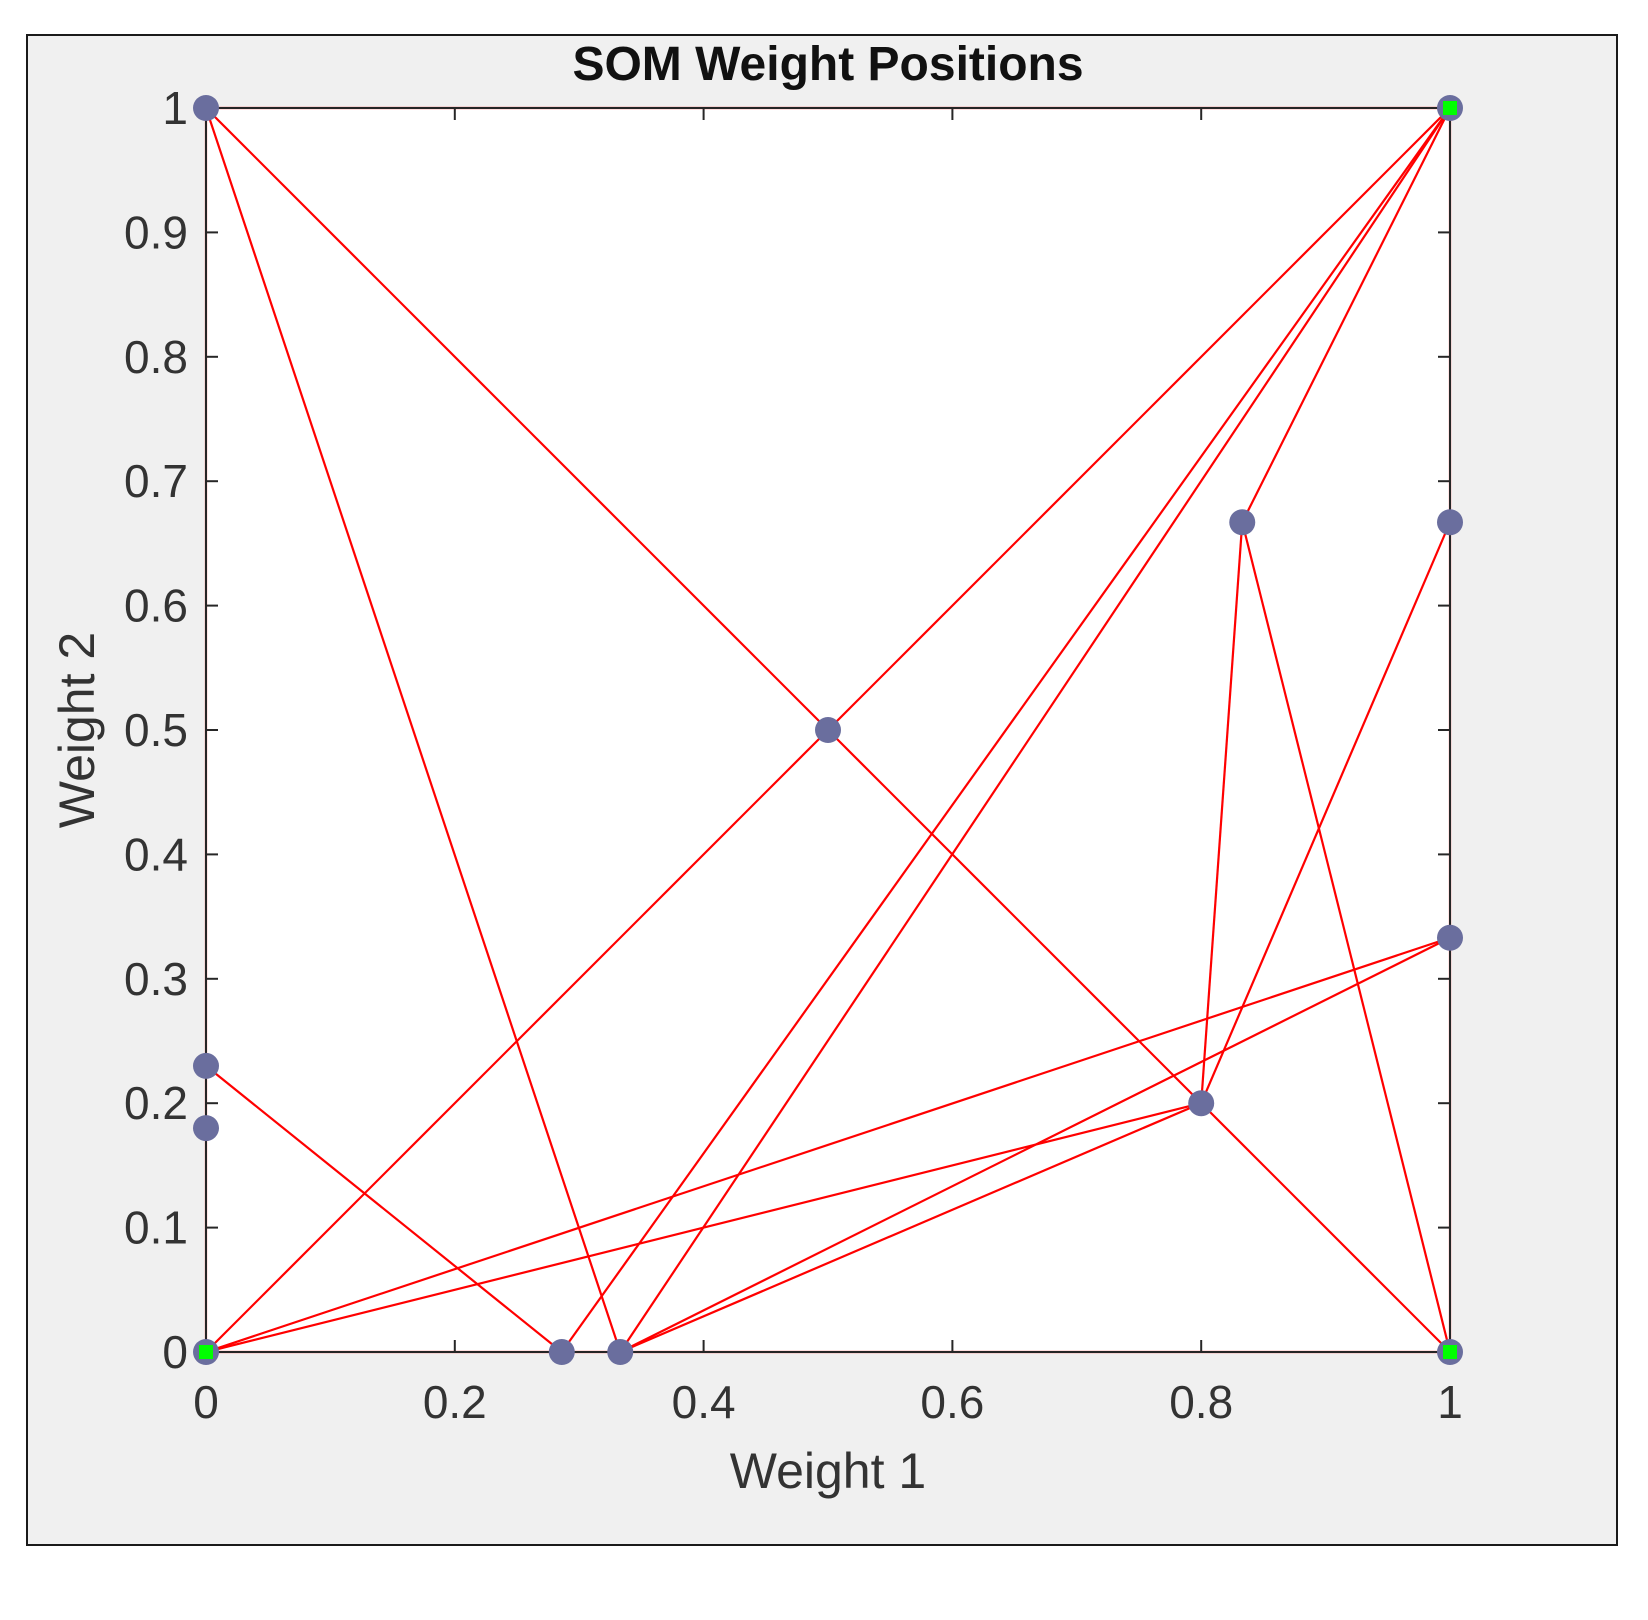  I want to click on y-tick-label: 1, so click(175, 108).